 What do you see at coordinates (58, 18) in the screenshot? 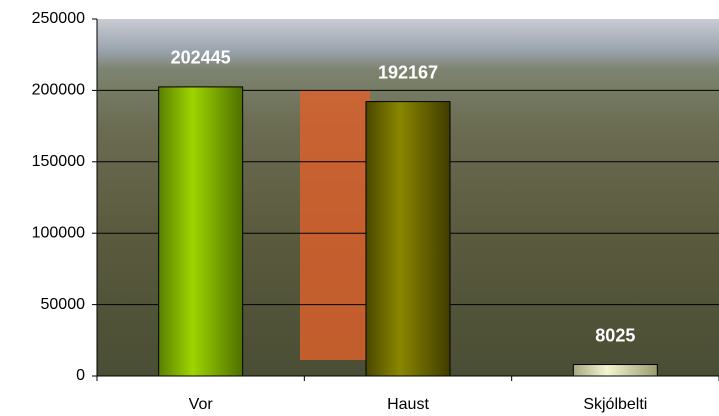
I see `y-tick-label: 250000` at bounding box center [58, 18].